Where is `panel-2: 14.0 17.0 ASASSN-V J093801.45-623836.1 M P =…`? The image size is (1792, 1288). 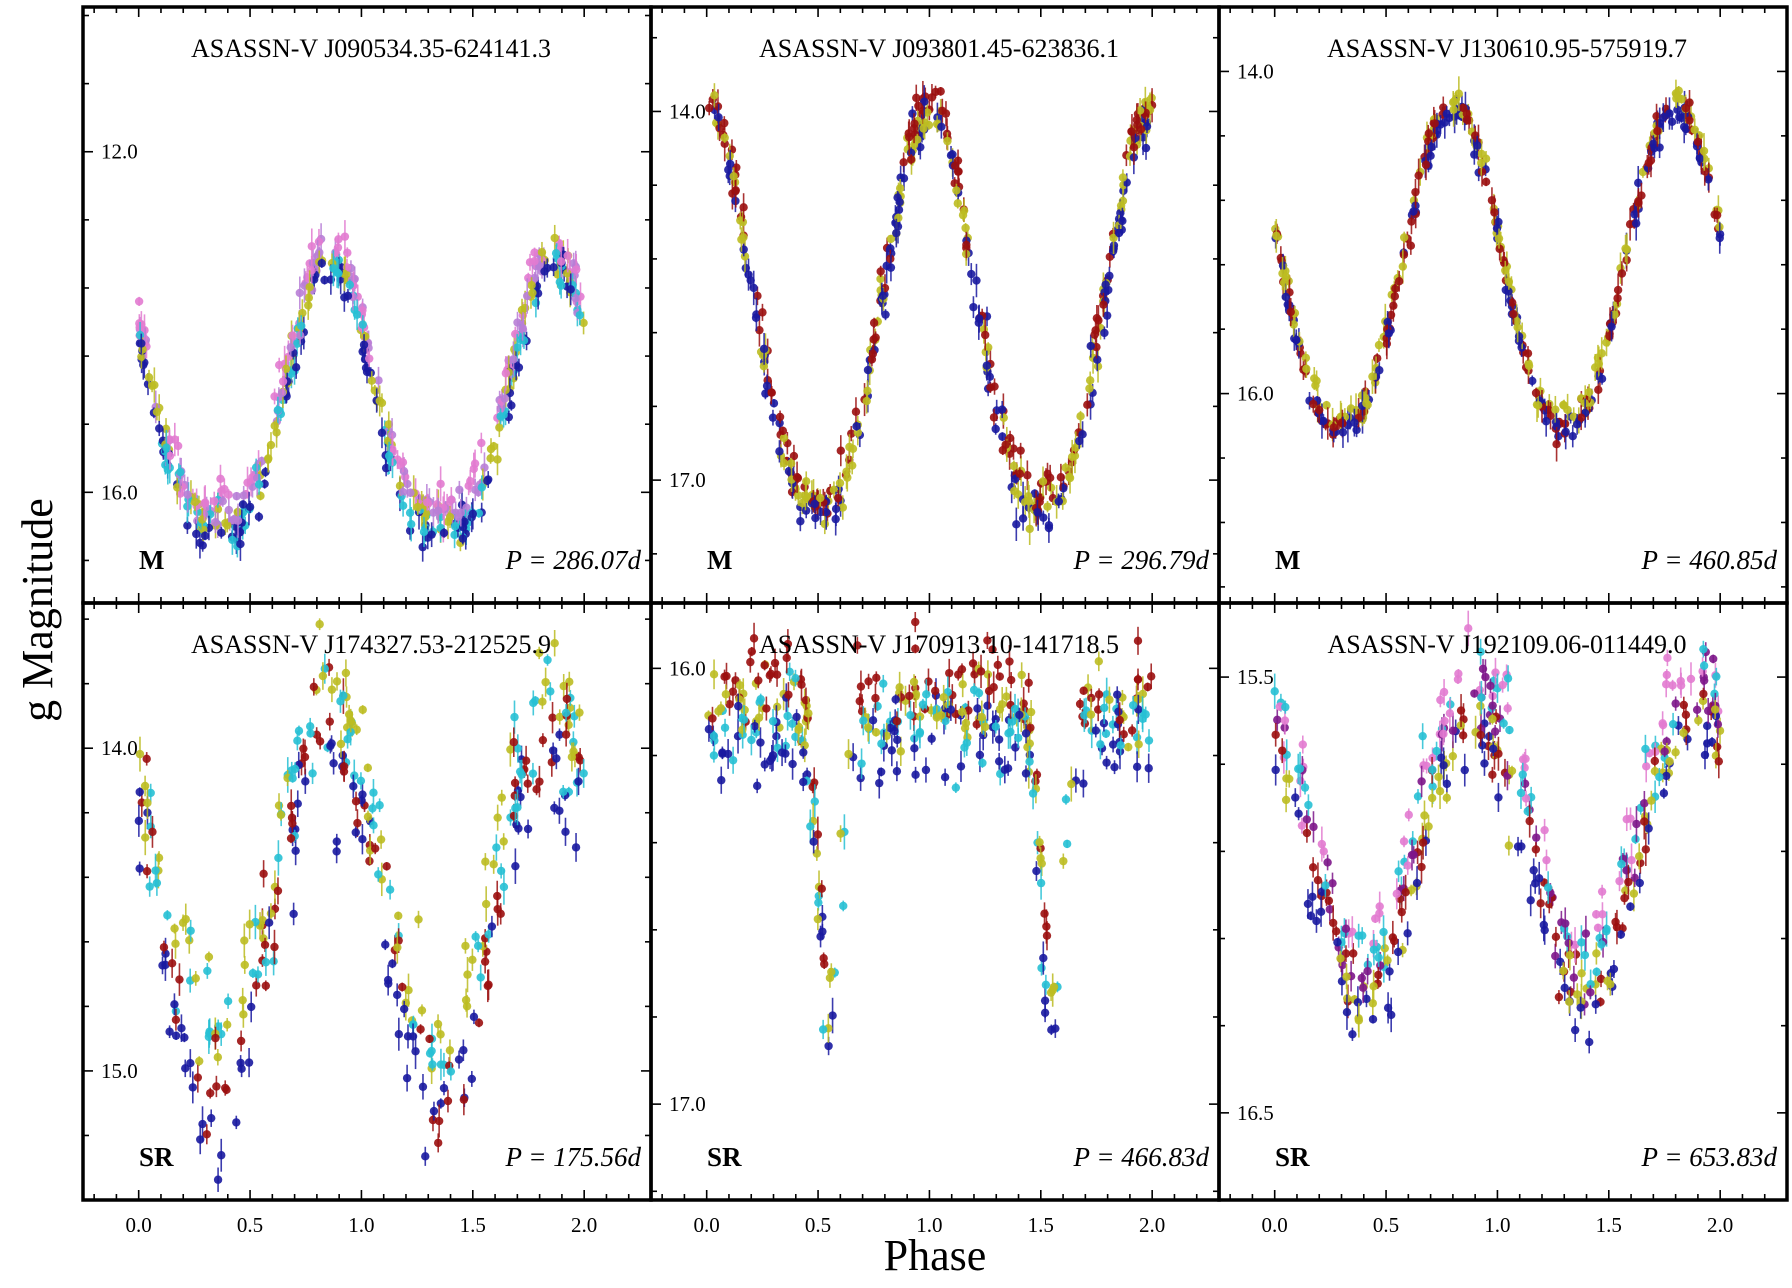
panel-2: 14.0 17.0 ASASSN-V J093801.45-623836.1 M P =… is located at coordinates (935, 305).